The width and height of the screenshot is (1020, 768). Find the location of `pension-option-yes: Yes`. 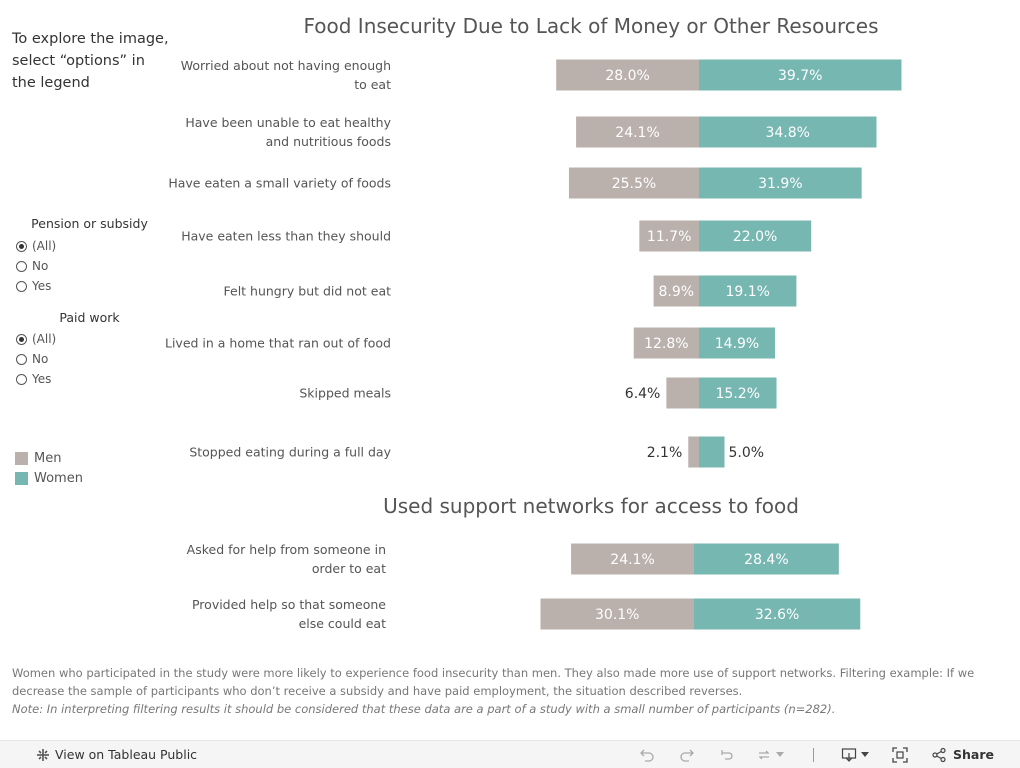

pension-option-yes: Yes is located at coordinates (33, 286).